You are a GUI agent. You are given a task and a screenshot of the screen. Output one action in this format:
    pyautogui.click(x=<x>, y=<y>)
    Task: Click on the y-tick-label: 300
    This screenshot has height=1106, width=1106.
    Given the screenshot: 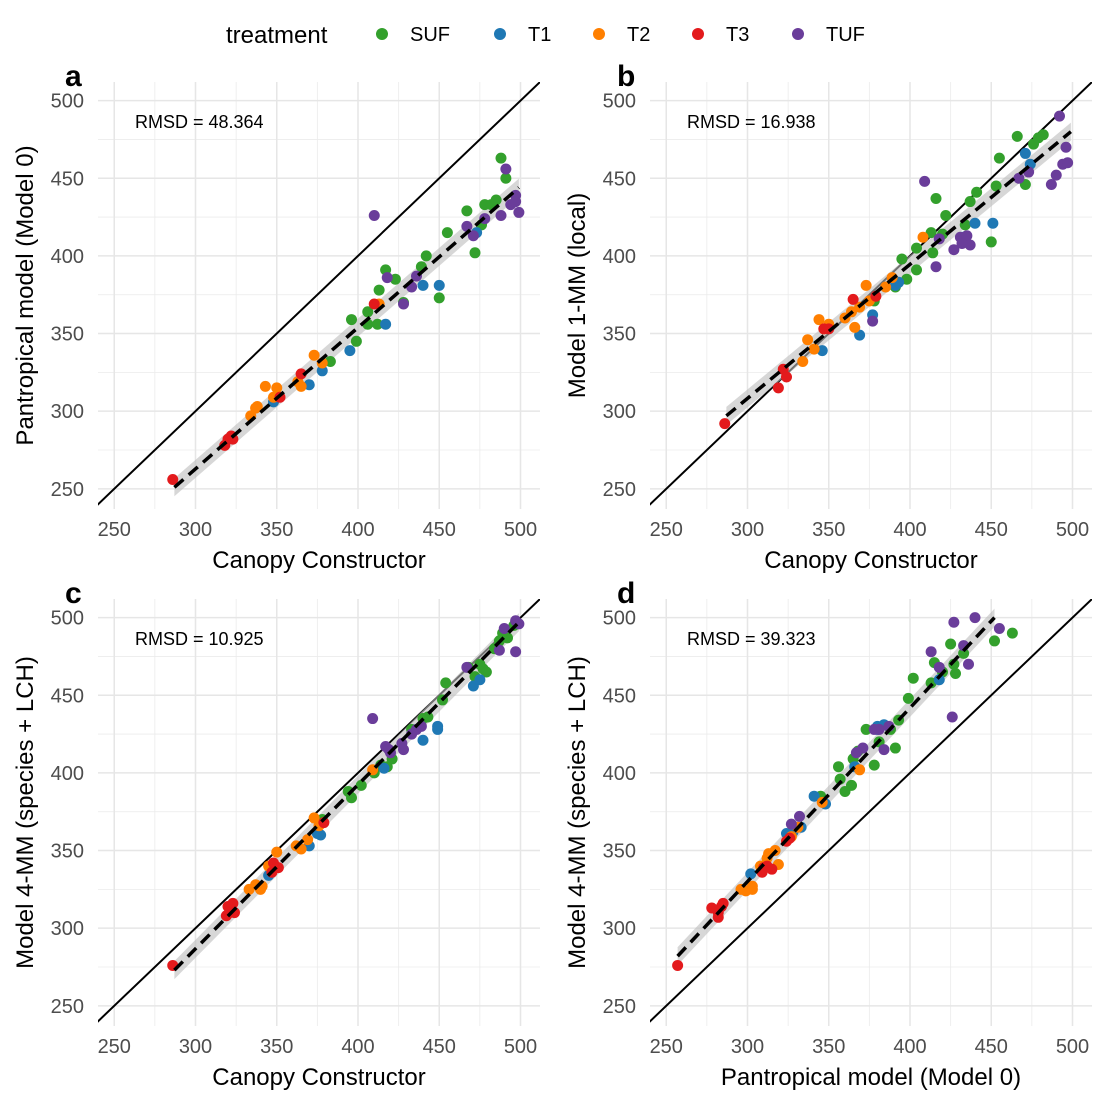 What is the action you would take?
    pyautogui.click(x=67, y=929)
    